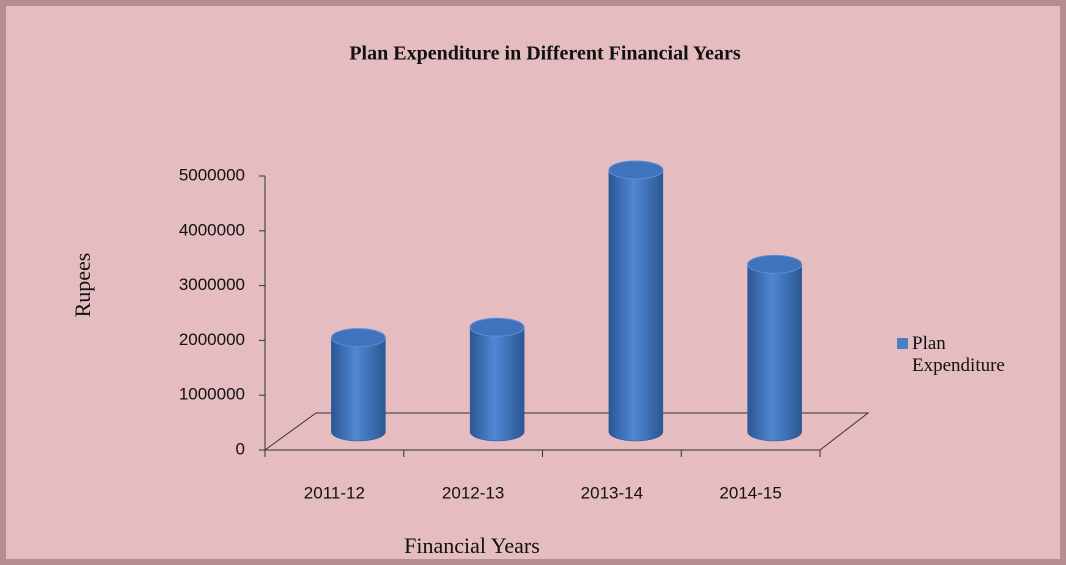  Describe the element at coordinates (212, 284) in the screenshot. I see `y-tick-label: 3000000` at that location.